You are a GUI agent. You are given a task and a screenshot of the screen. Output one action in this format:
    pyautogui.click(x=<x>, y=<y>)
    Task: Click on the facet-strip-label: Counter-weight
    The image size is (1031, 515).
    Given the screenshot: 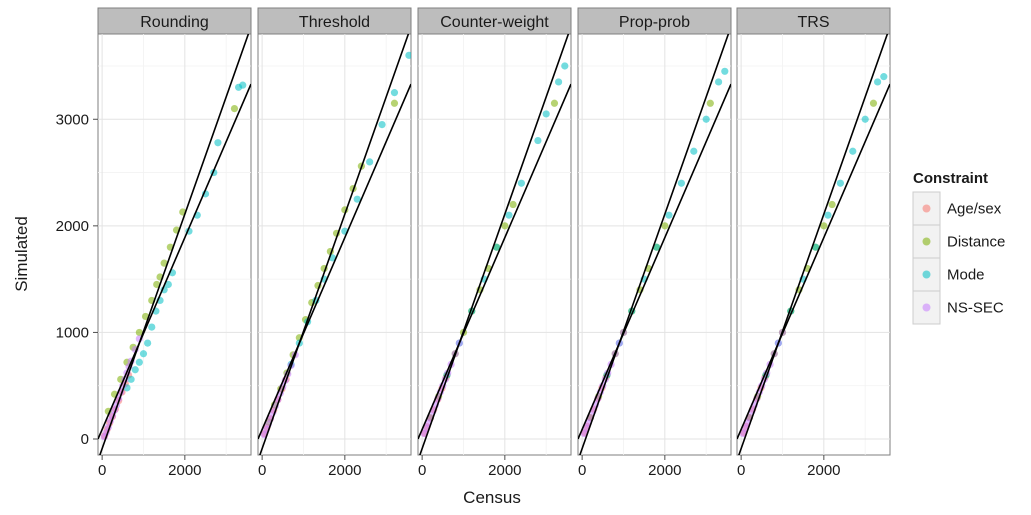 What is the action you would take?
    pyautogui.click(x=494, y=22)
    